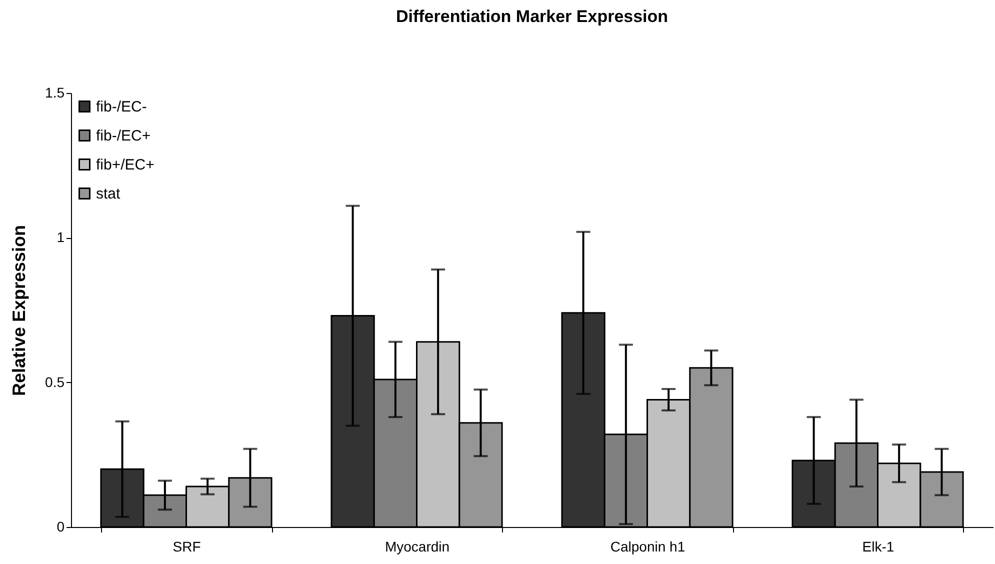  Describe the element at coordinates (19, 310) in the screenshot. I see `y-axis-title: Relative Expression` at that location.